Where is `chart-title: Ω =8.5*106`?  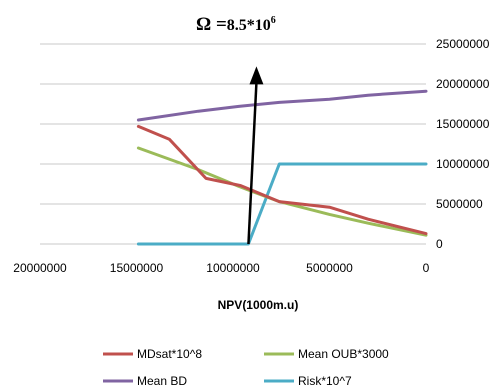
chart-title: Ω =8.5*106 is located at coordinates (236, 24).